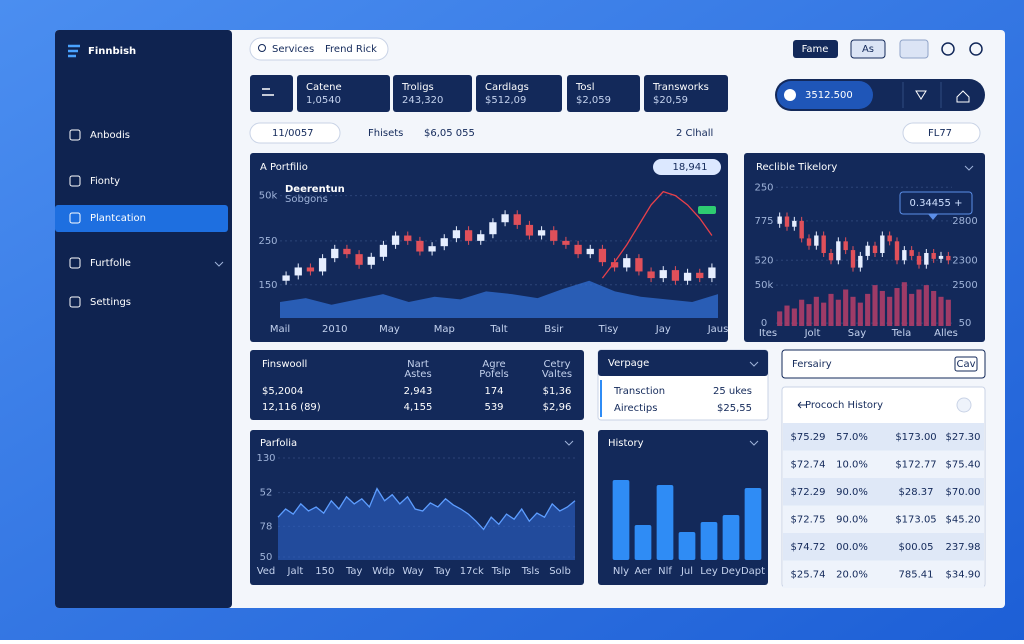  Describe the element at coordinates (75, 263) in the screenshot. I see `menu-icon` at that location.